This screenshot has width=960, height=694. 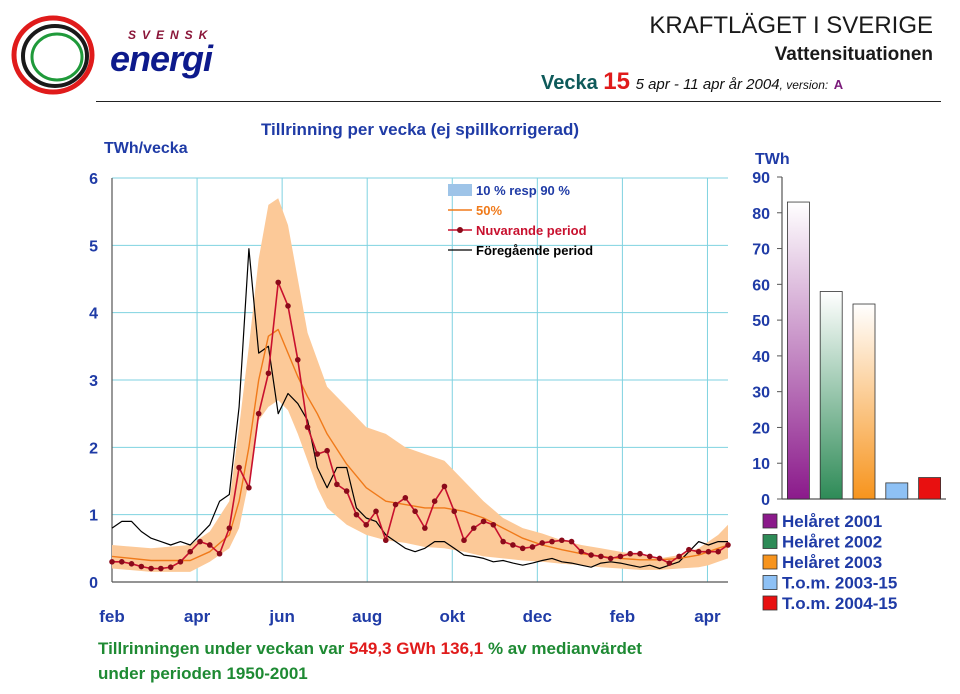 What do you see at coordinates (489, 210) in the screenshot?
I see `legend-label-median: 50%` at bounding box center [489, 210].